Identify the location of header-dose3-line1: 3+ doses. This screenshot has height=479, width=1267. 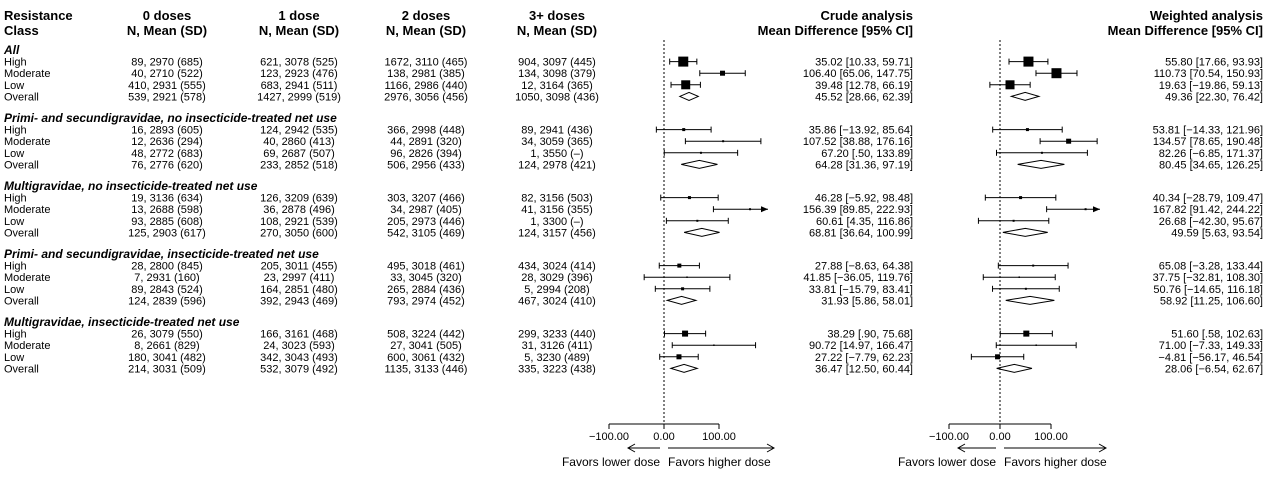
(557, 15).